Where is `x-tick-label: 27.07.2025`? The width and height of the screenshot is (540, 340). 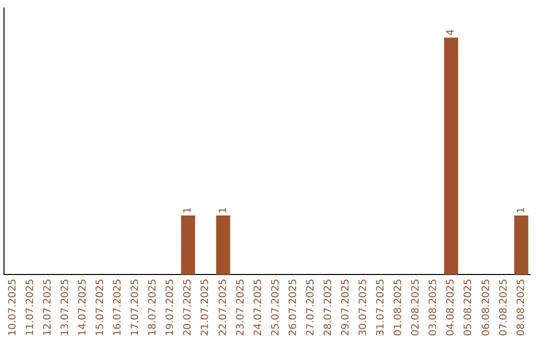
x-tick-label: 27.07.2025 is located at coordinates (310, 307).